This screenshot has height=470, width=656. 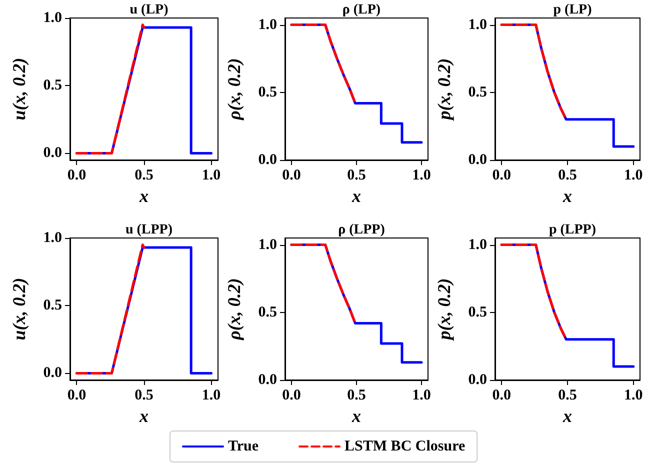 I want to click on chart-title: u (LP), so click(x=149, y=10).